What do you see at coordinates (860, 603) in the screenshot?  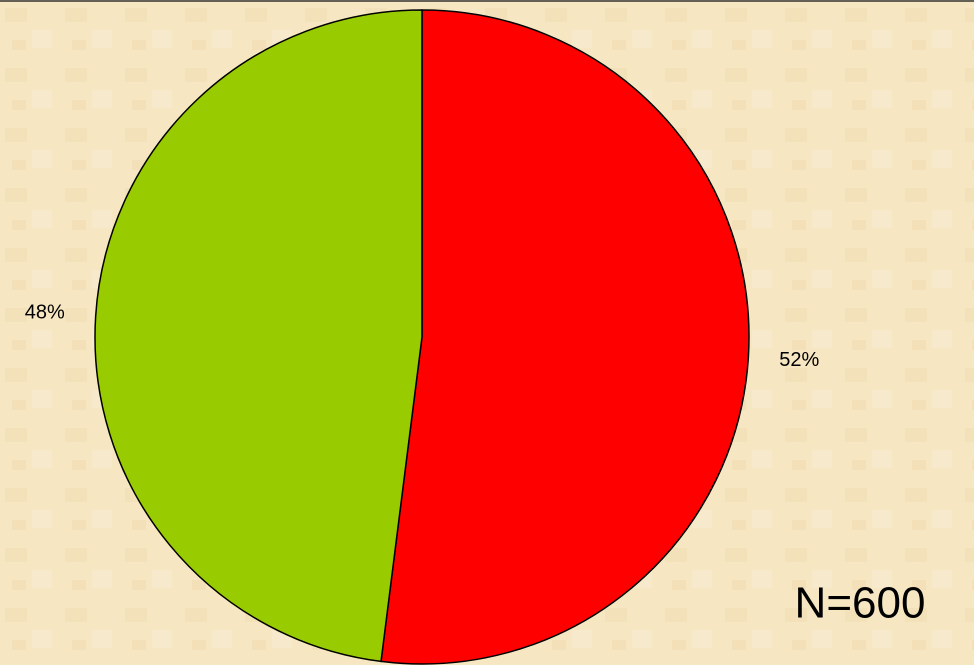 I see `annotation: N=600` at bounding box center [860, 603].